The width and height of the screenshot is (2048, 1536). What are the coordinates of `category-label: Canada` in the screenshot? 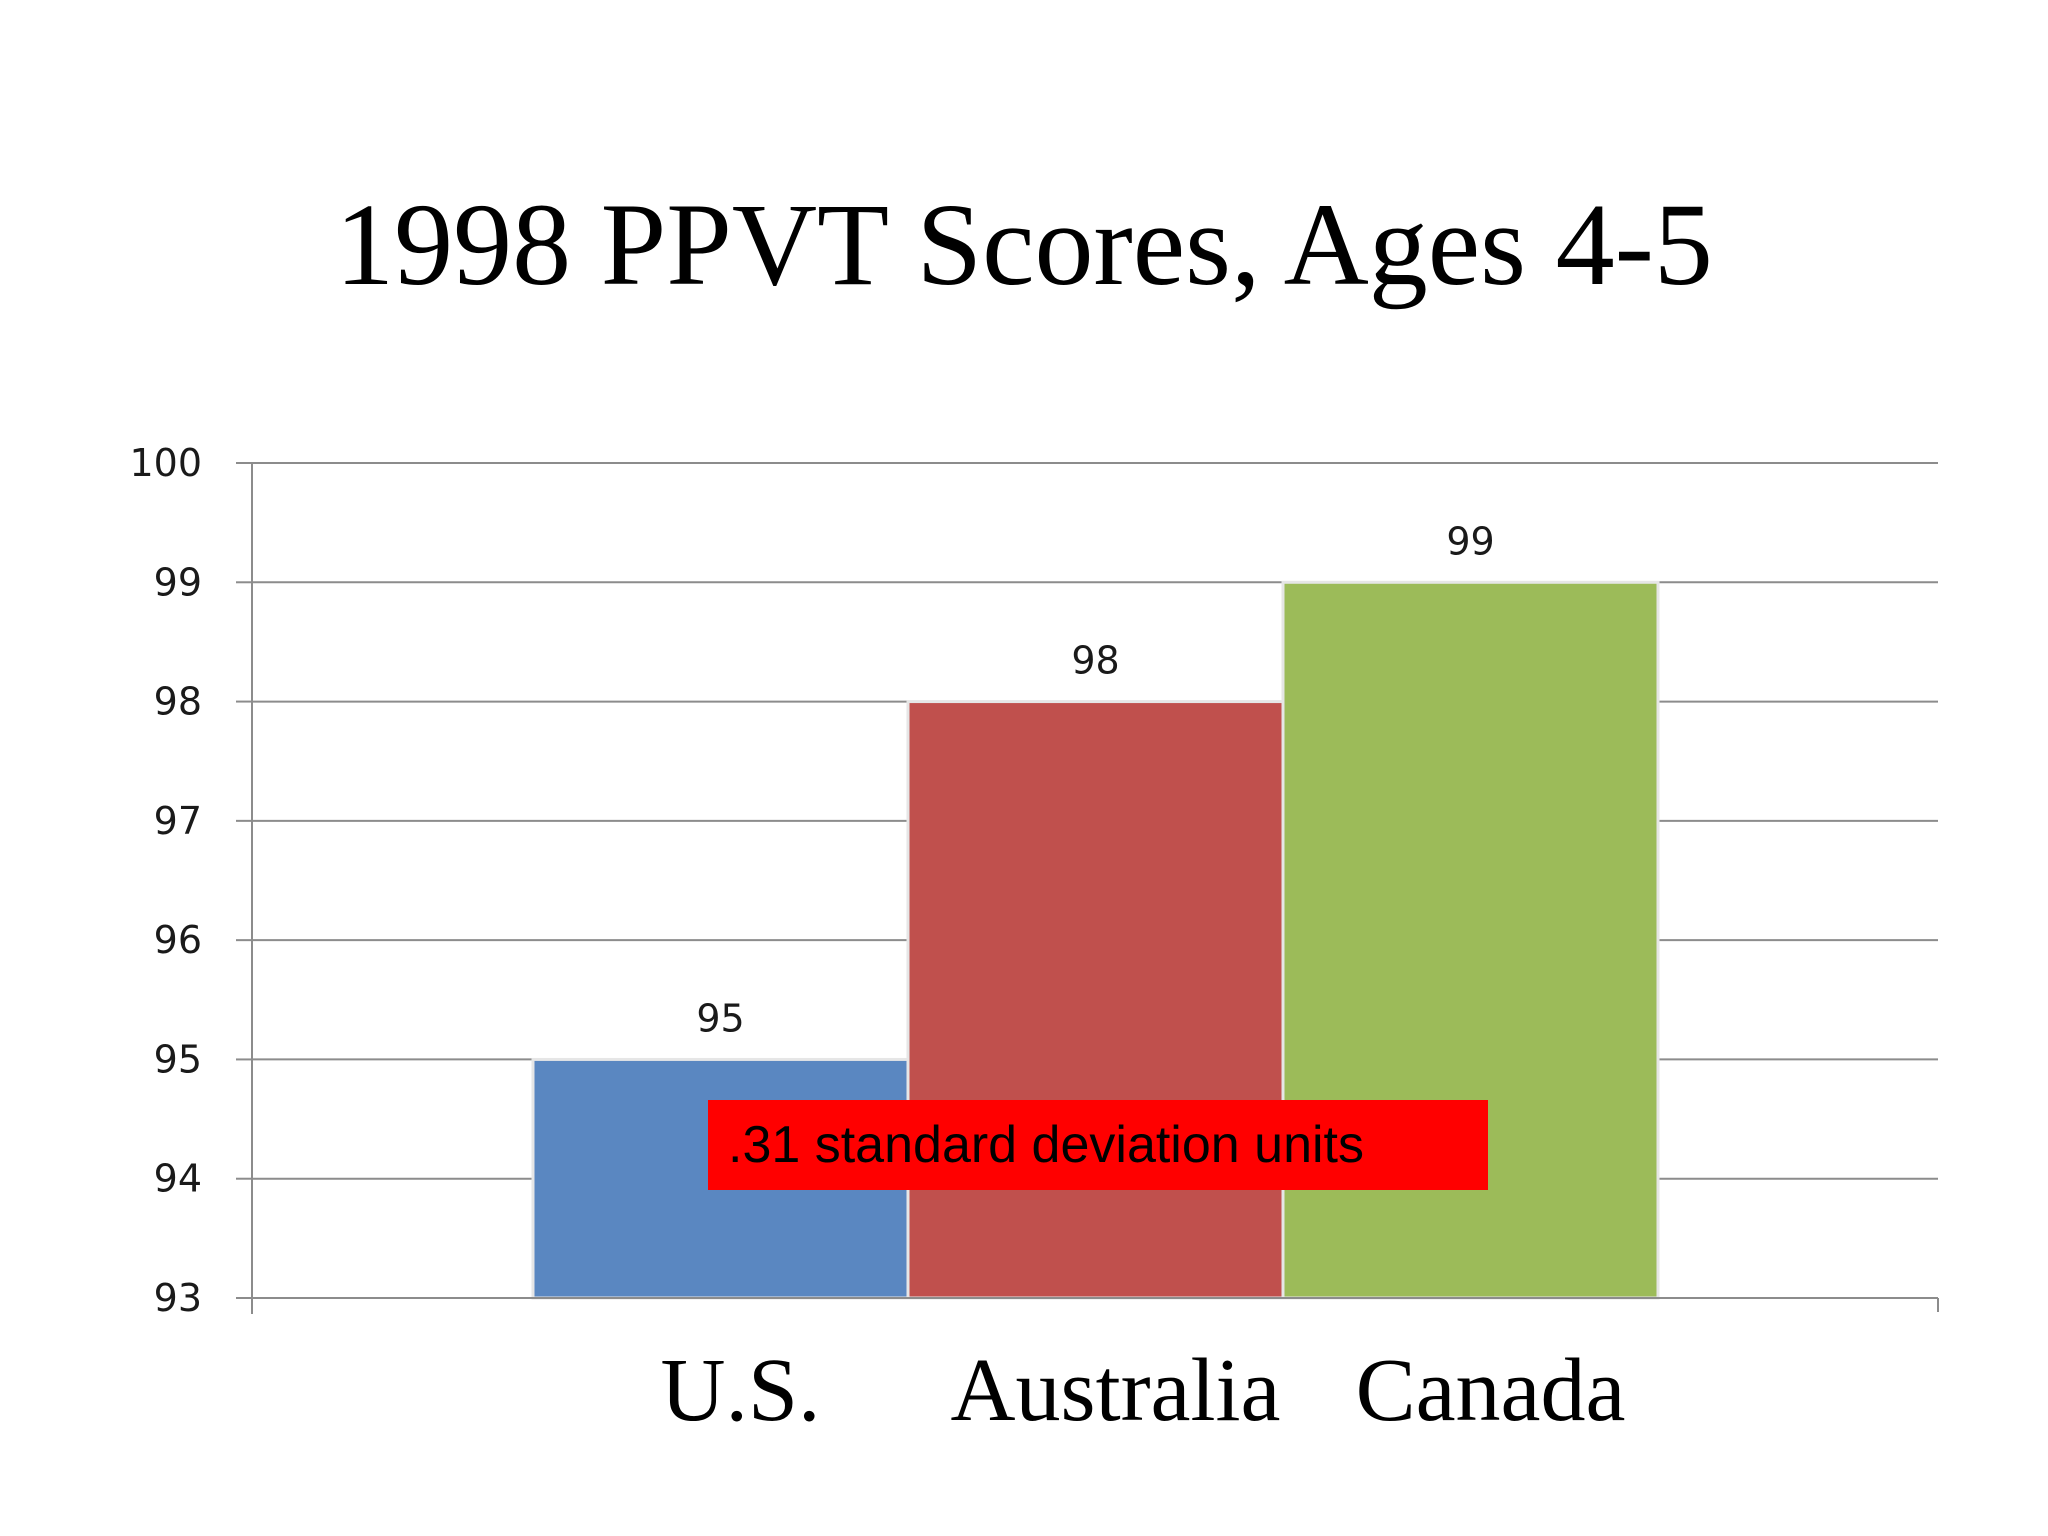 It's located at (1491, 1390).